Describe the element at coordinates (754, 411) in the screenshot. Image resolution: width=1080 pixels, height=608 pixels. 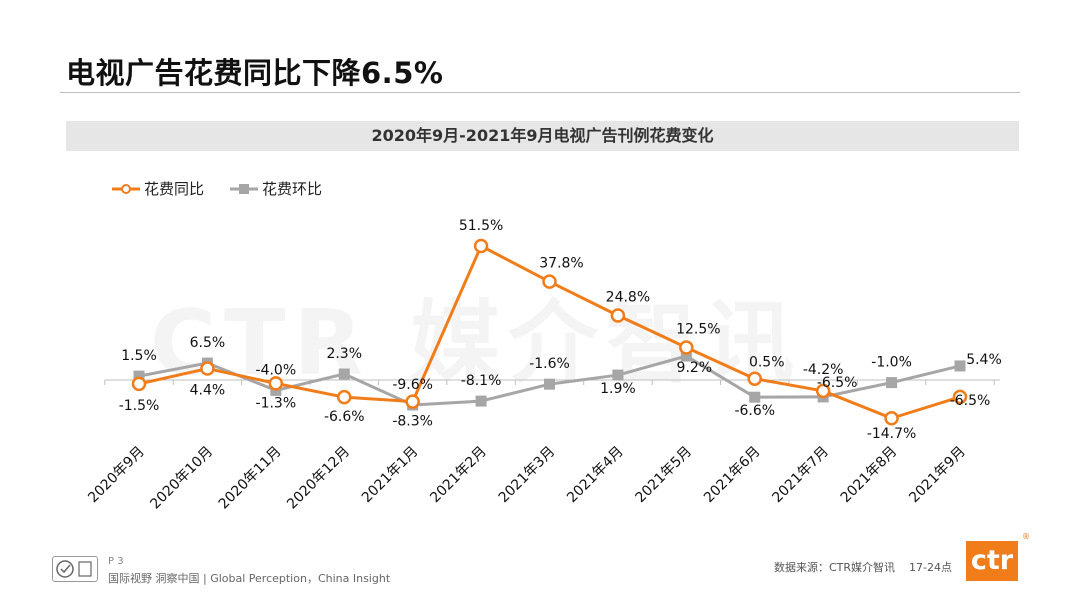
I see `data-label-mom: -6.6%` at that location.